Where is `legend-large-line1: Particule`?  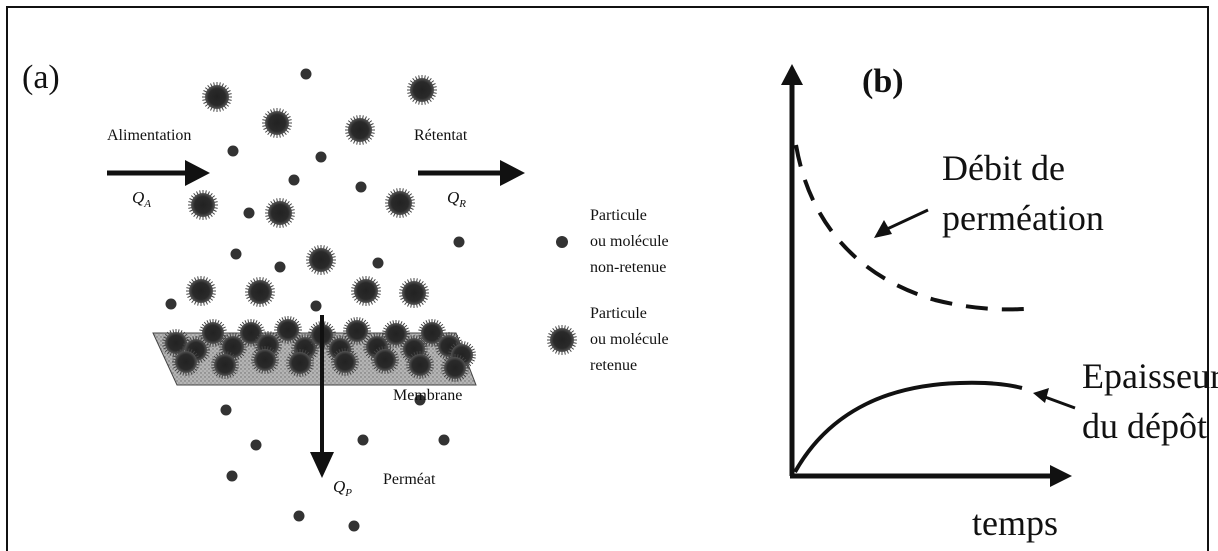 legend-large-line1: Particule is located at coordinates (618, 313).